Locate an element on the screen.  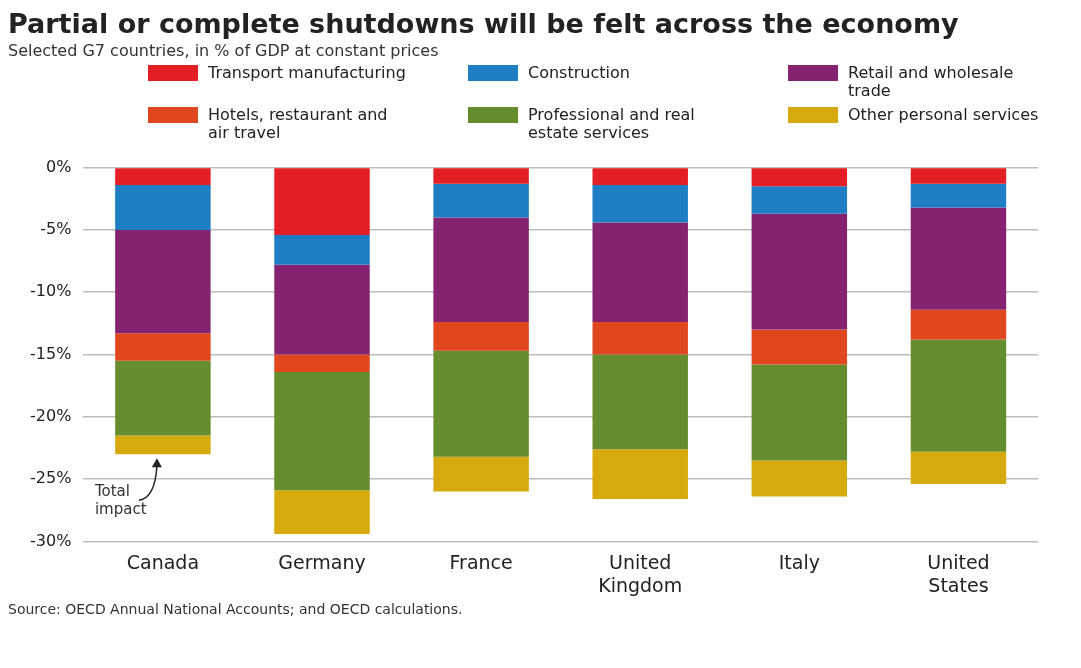
source-note: Source: OECD Annual National Accounts; and OECD calculations. is located at coordinates (236, 609).